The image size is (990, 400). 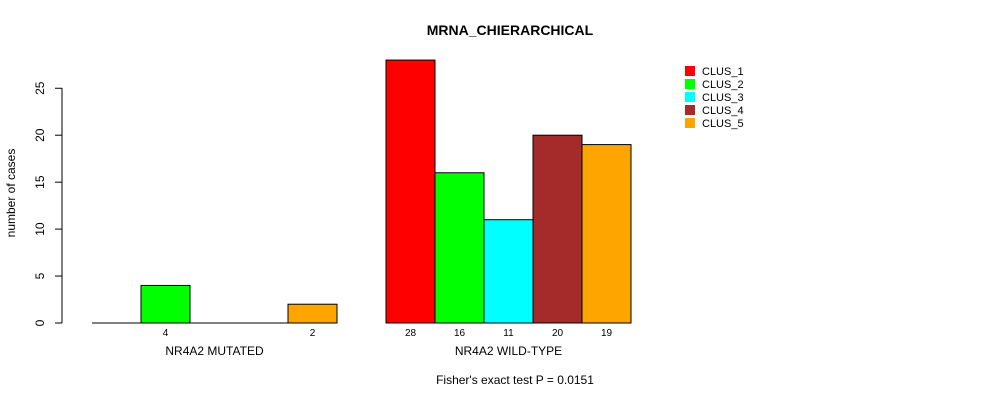 What do you see at coordinates (508, 333) in the screenshot?
I see `bar-value-label: 11` at bounding box center [508, 333].